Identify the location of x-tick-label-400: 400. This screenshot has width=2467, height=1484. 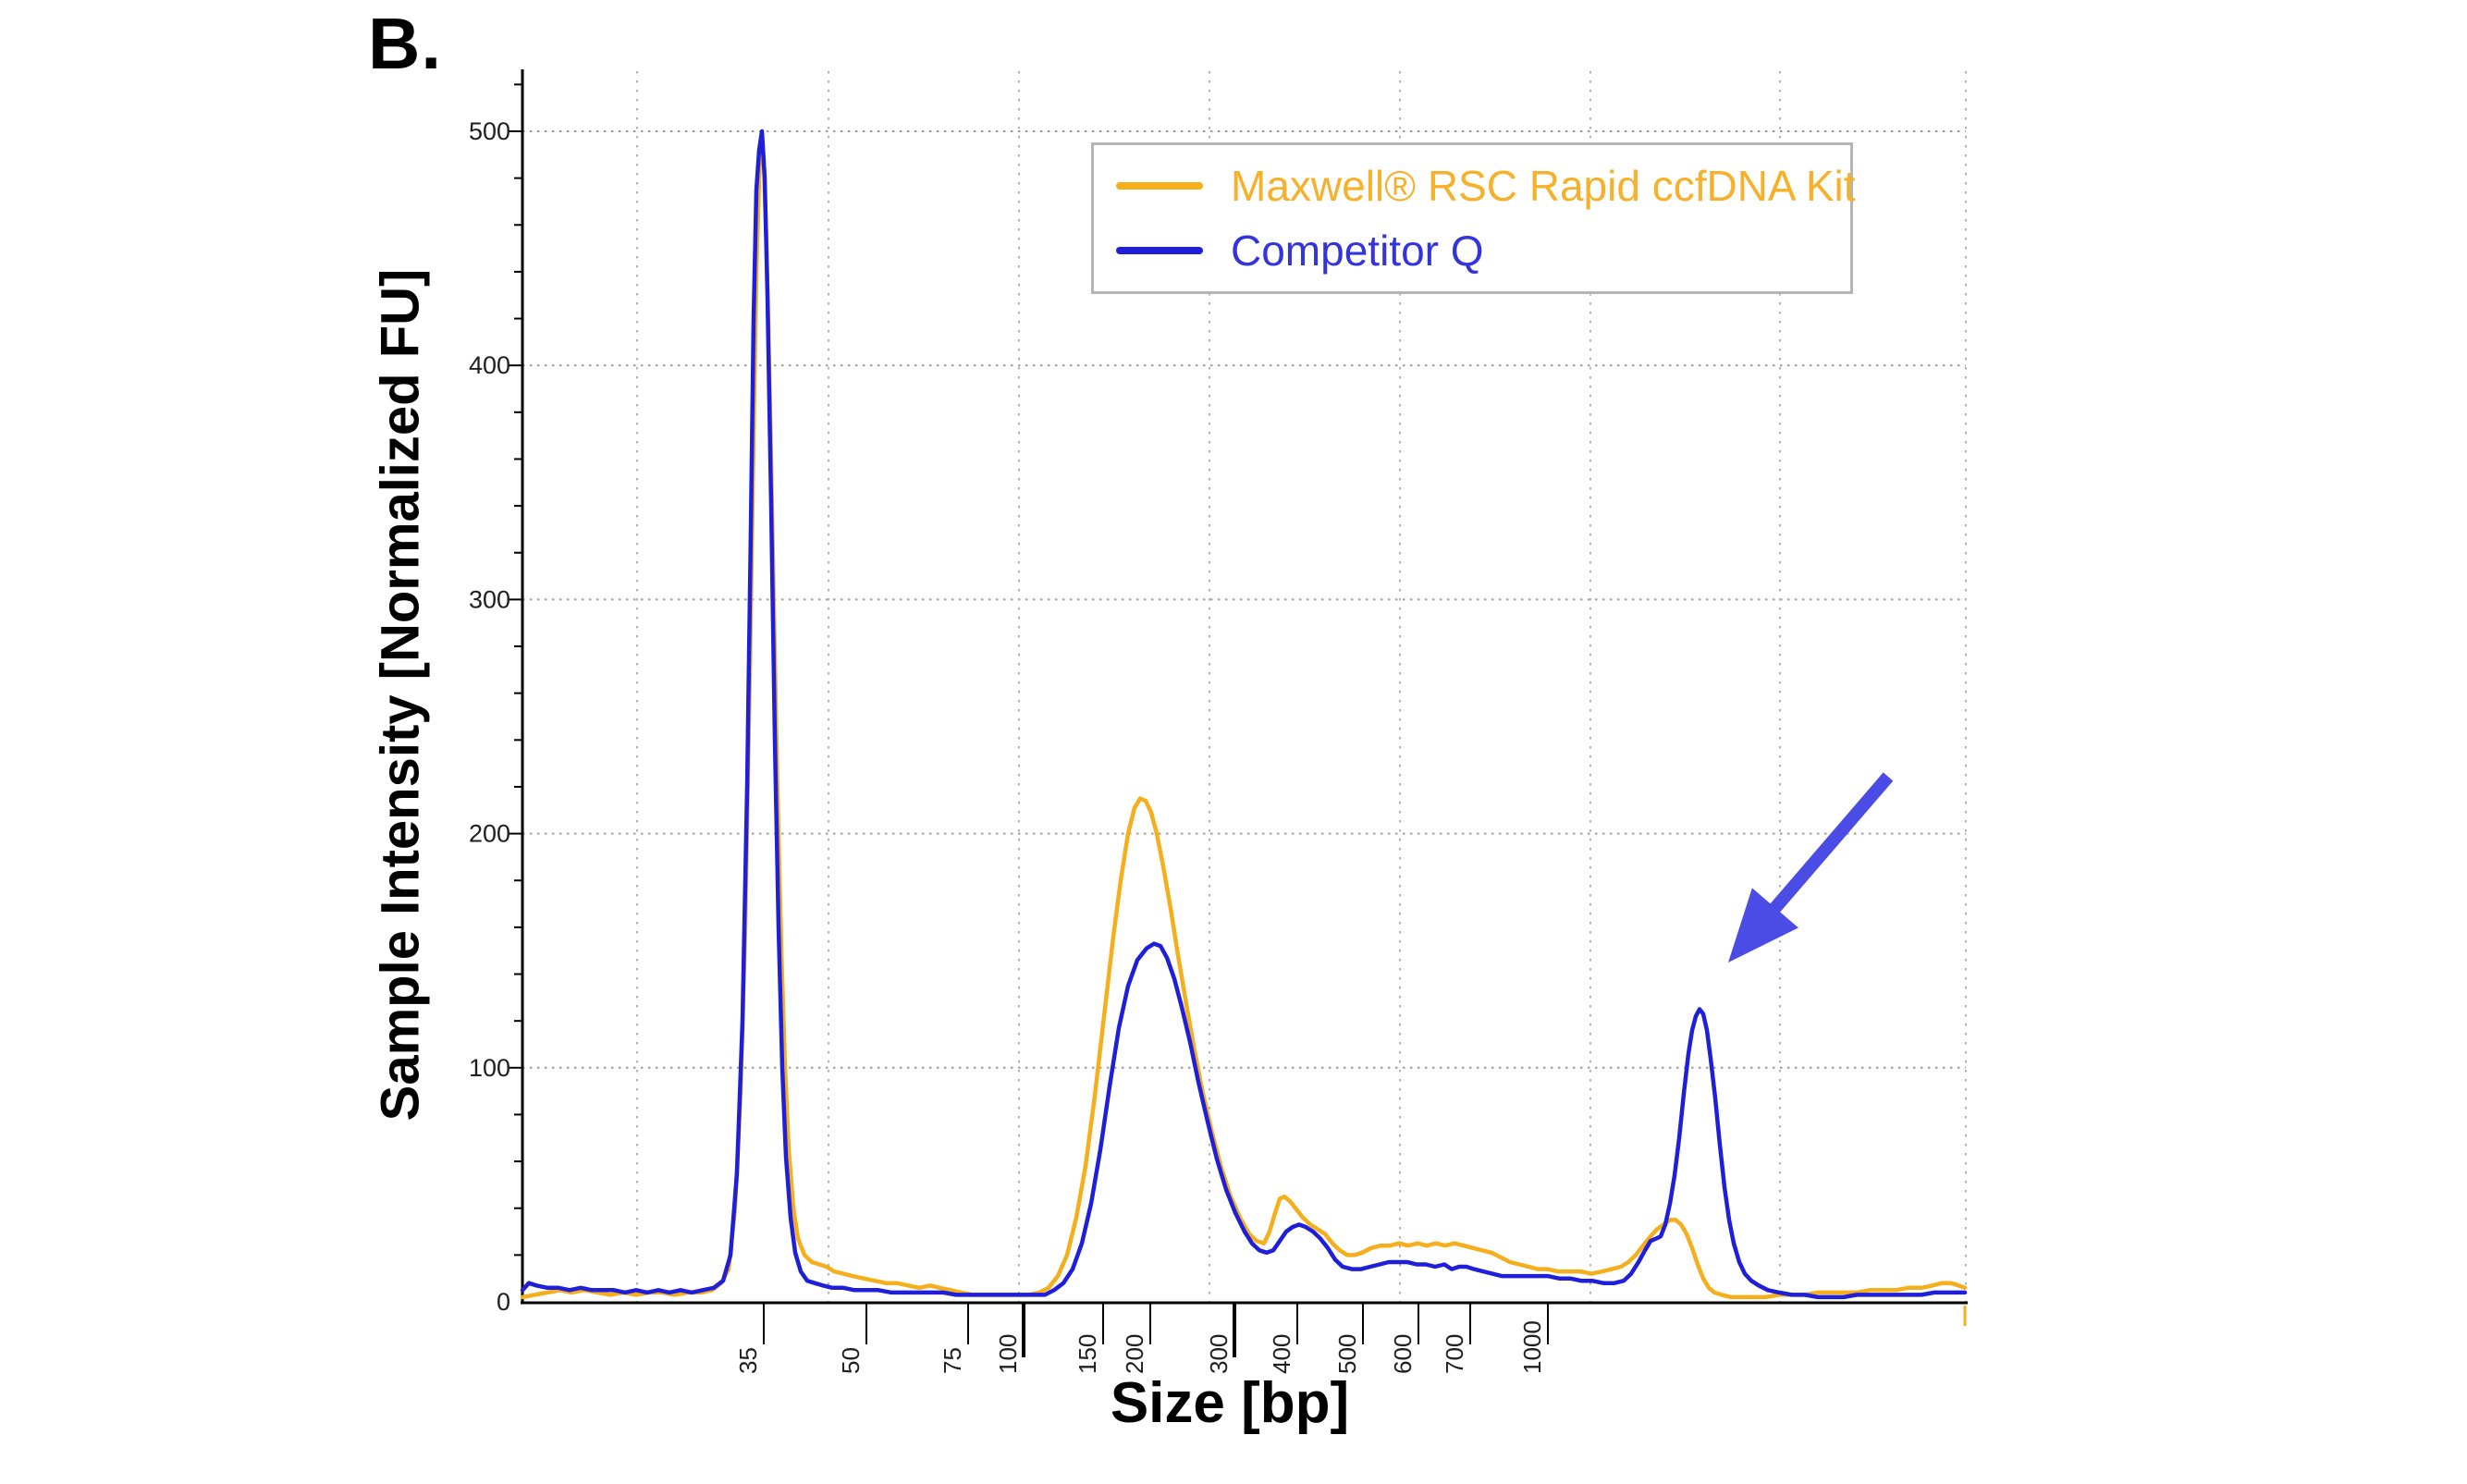
(1281, 1354).